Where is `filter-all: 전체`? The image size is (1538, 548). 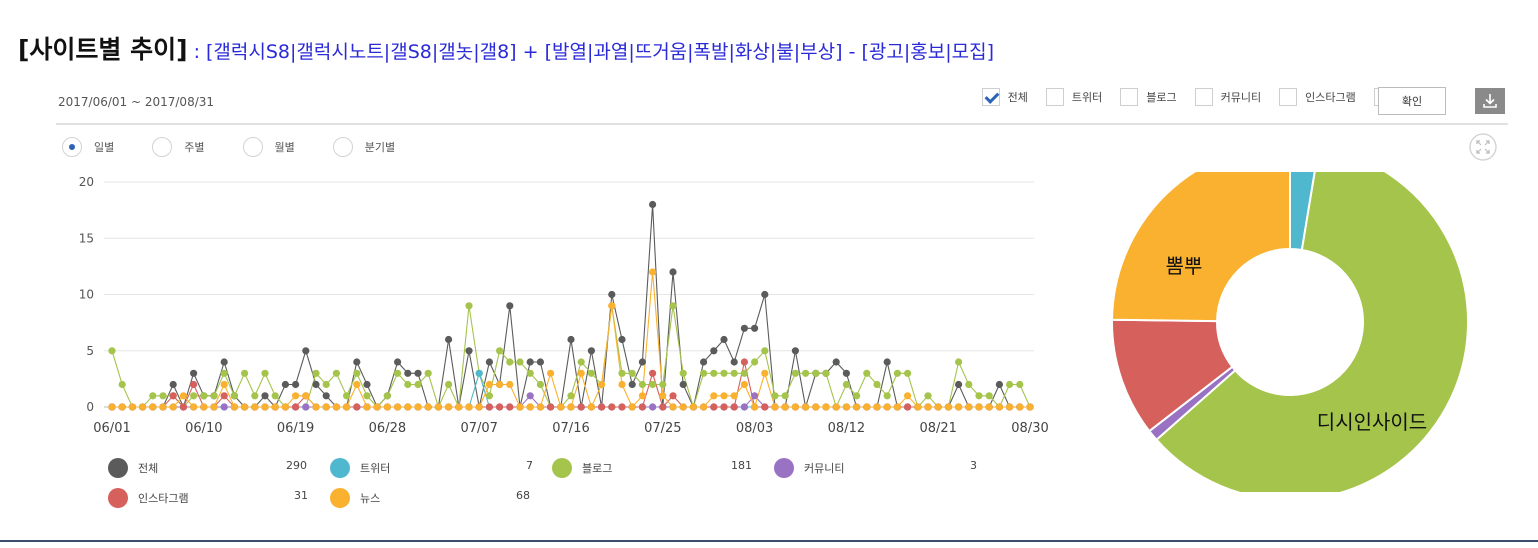 filter-all: 전체 is located at coordinates (1004, 97).